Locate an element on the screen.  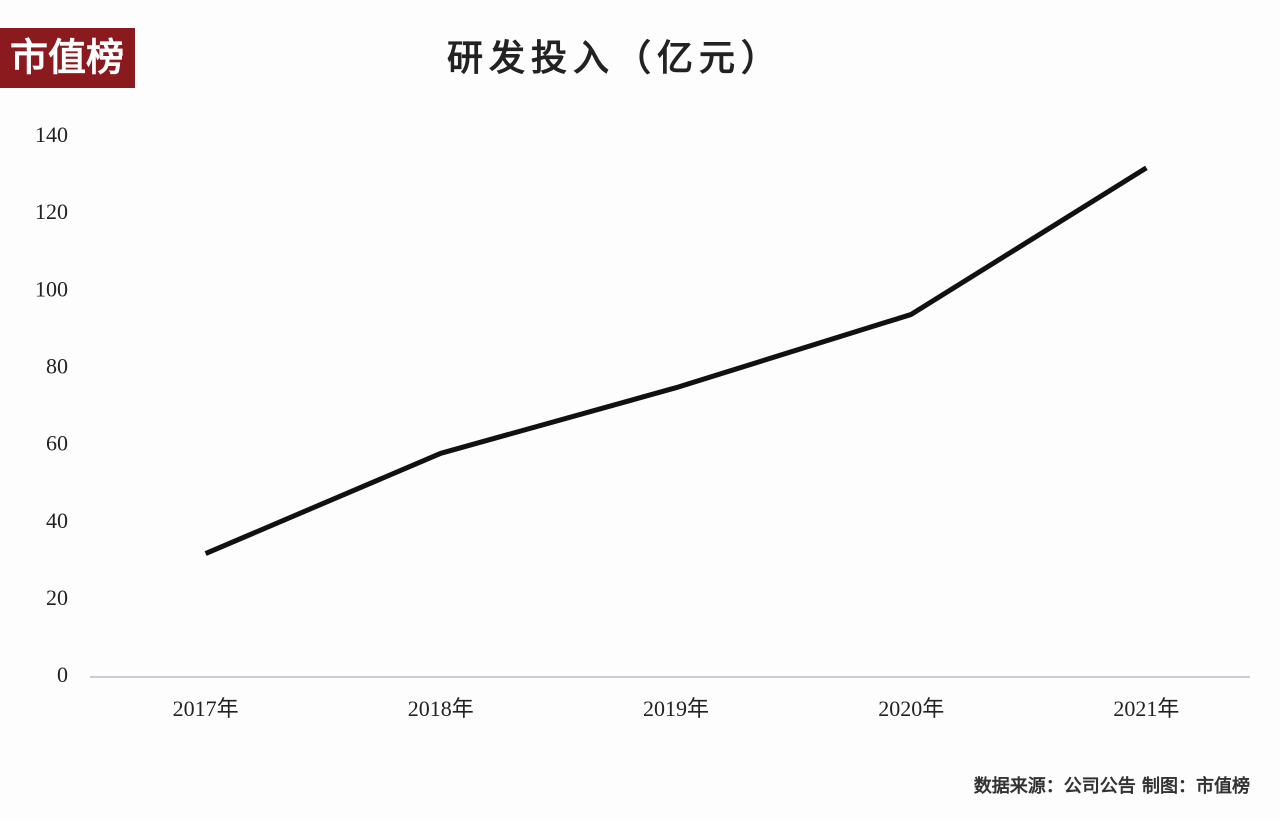
chart-title: 研发投入（亿元） is located at coordinates (615, 58).